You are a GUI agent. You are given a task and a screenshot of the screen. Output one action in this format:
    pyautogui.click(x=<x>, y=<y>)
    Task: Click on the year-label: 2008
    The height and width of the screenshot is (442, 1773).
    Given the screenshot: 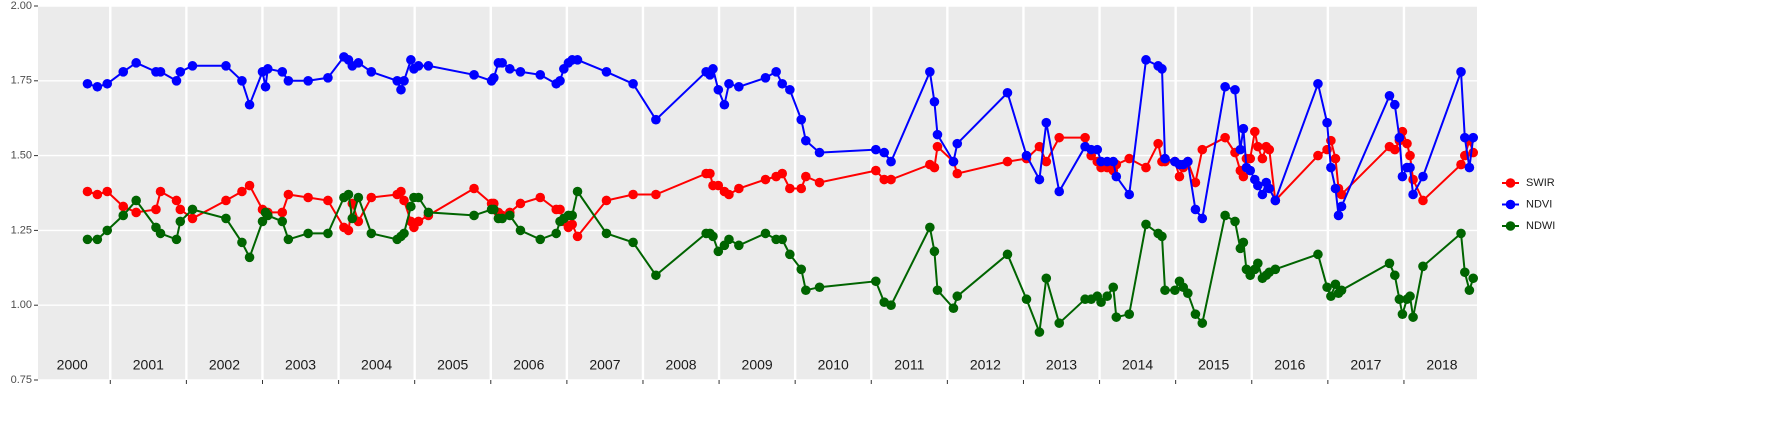 What is the action you would take?
    pyautogui.click(x=680, y=365)
    